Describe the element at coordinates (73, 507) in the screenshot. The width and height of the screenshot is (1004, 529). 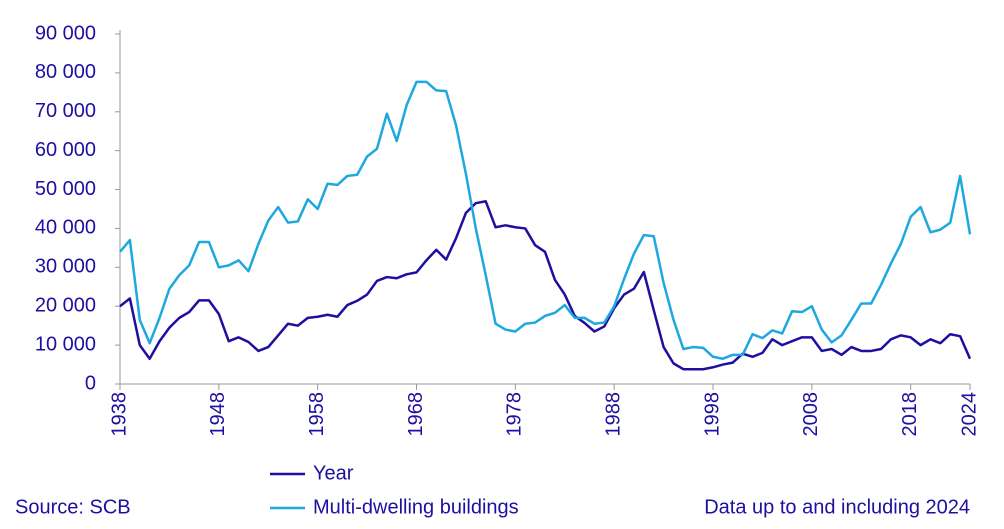
I see `source: Source: SCB` at that location.